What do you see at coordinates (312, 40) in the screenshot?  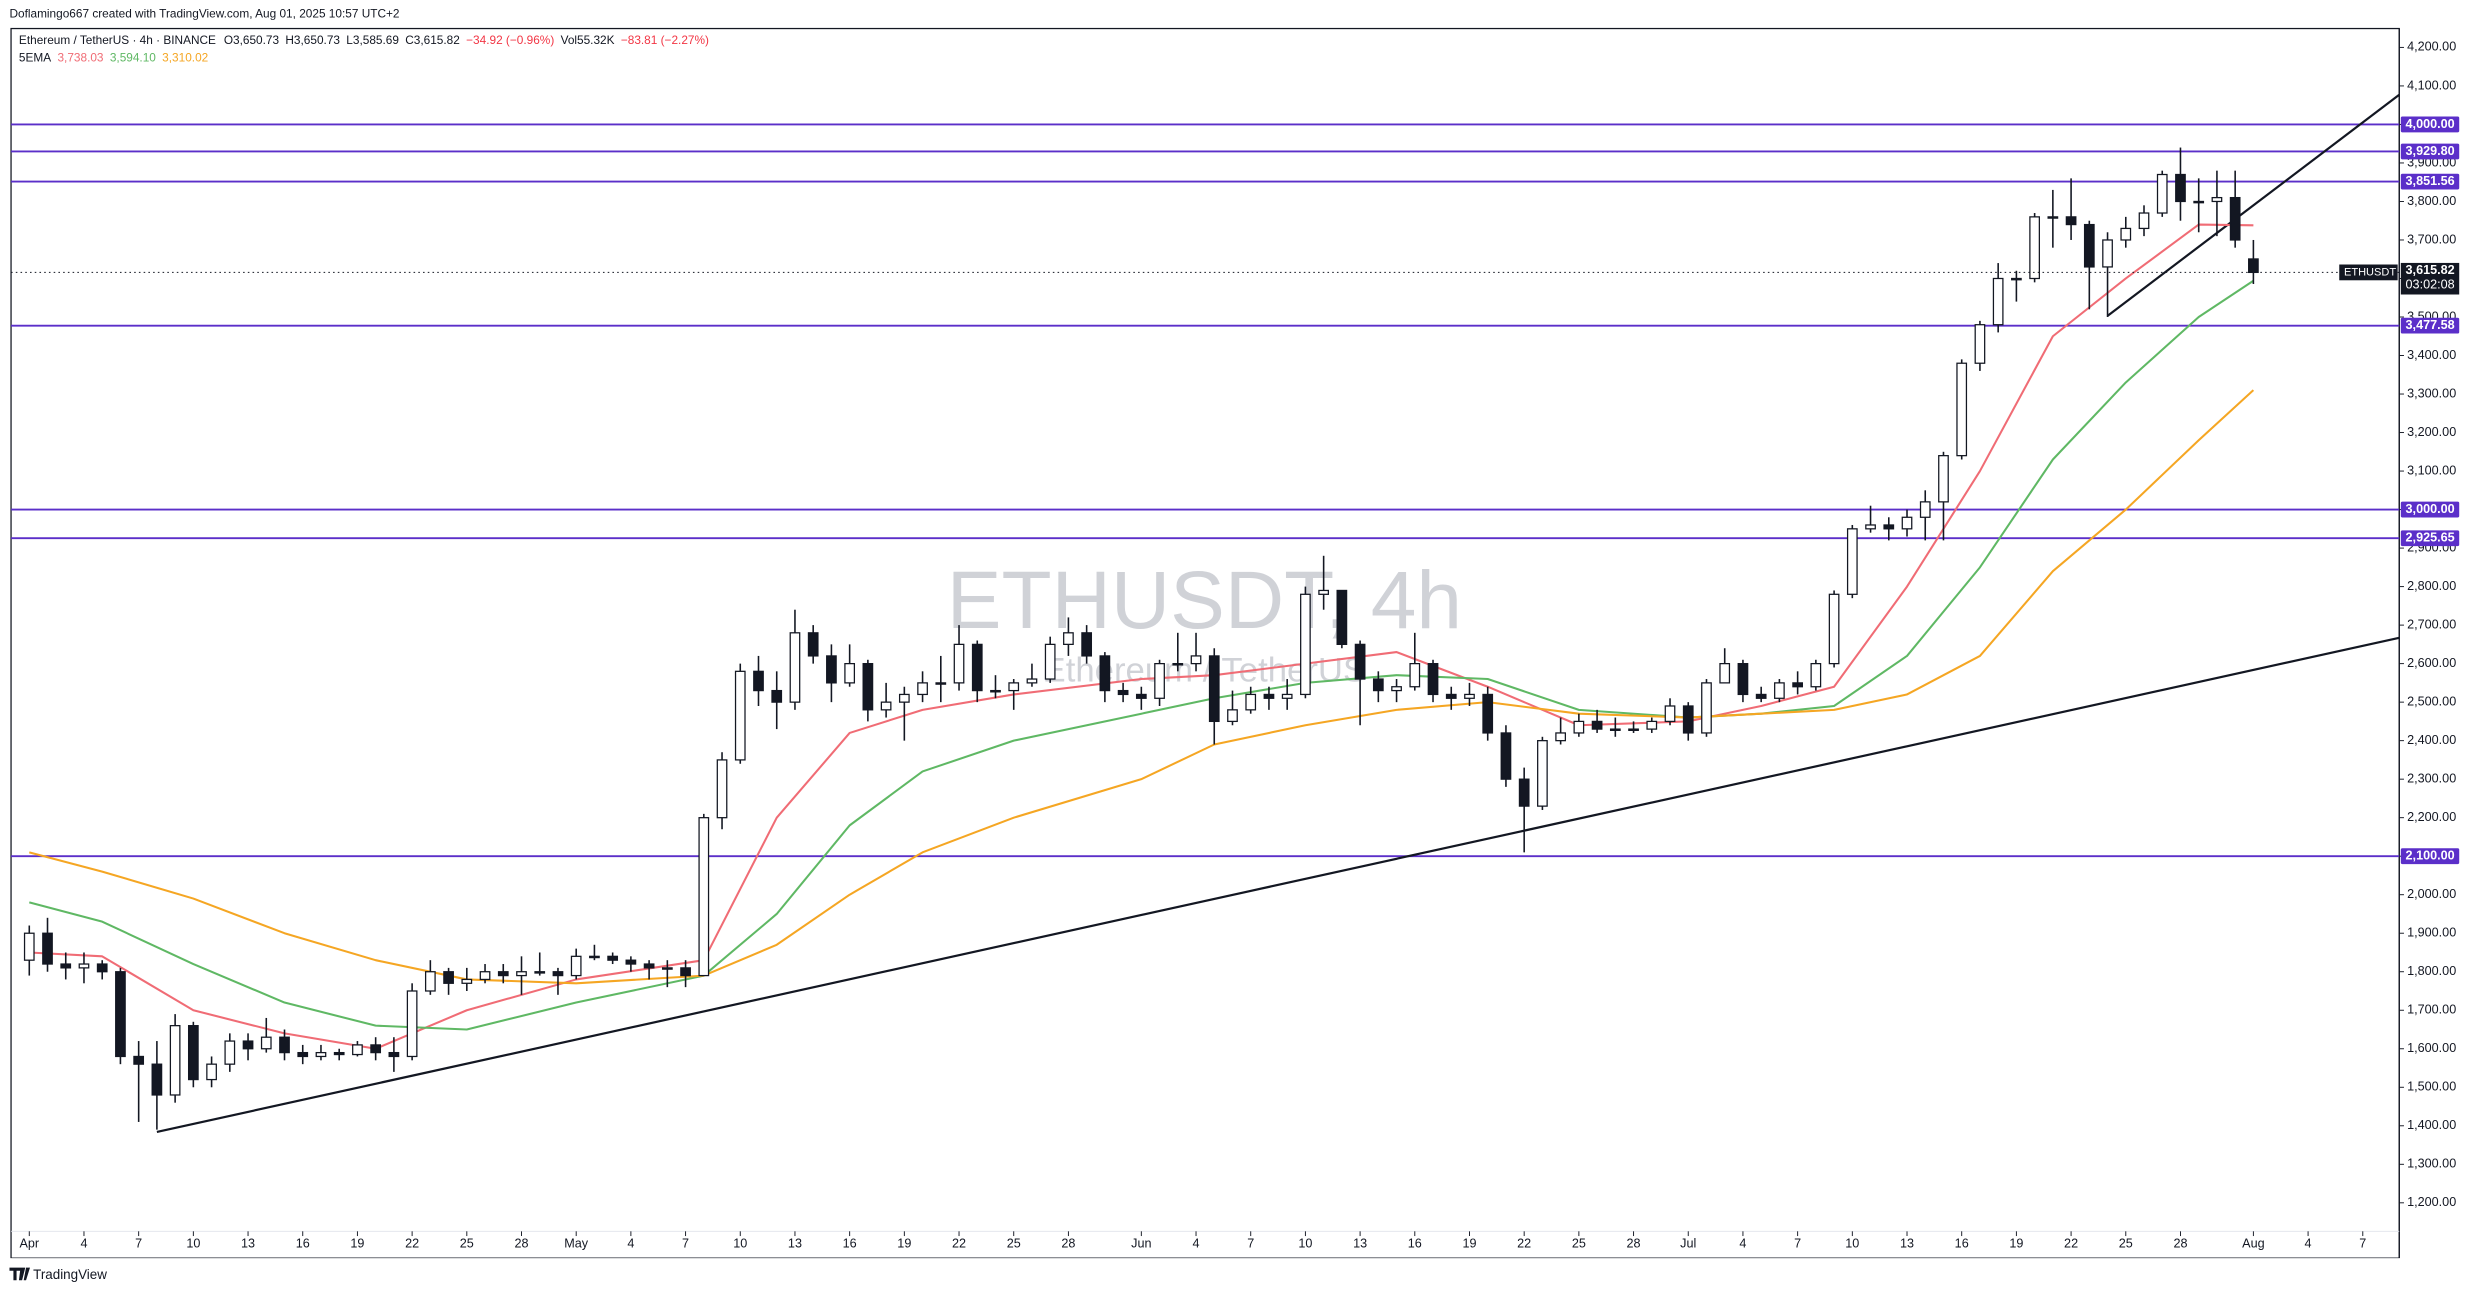 I see `high: H3,650.73` at bounding box center [312, 40].